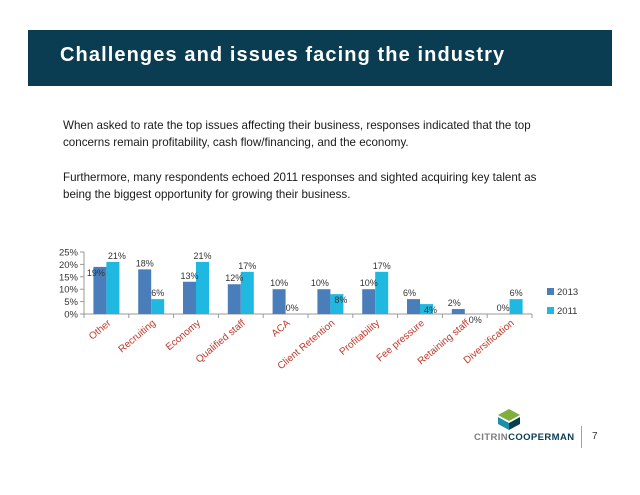 The image size is (640, 495). I want to click on footer-divider, so click(581, 437).